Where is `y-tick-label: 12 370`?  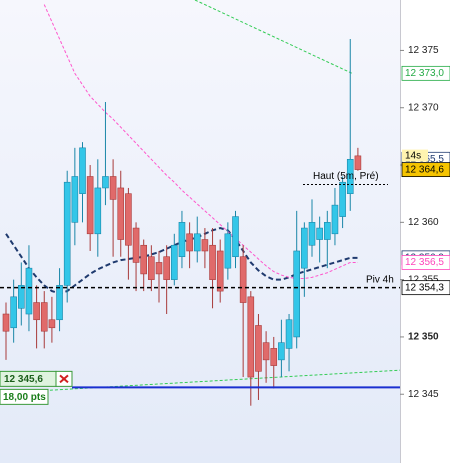 y-tick-label: 12 370 is located at coordinates (423, 107).